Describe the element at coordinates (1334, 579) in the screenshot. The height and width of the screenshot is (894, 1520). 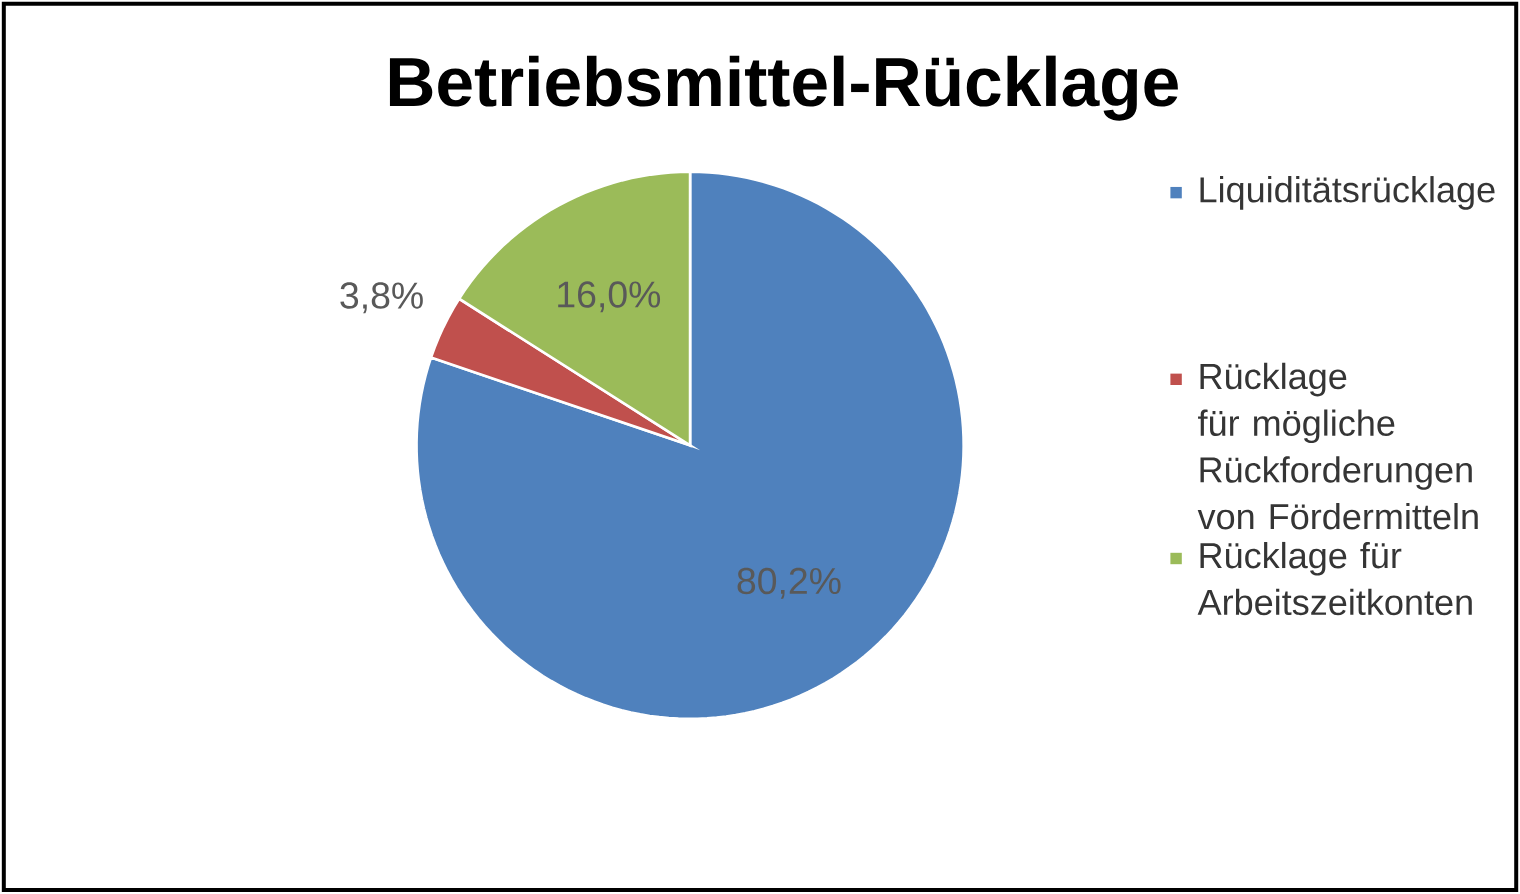
I see `legend-label: Rücklage für Arbeitszeitkonten` at that location.